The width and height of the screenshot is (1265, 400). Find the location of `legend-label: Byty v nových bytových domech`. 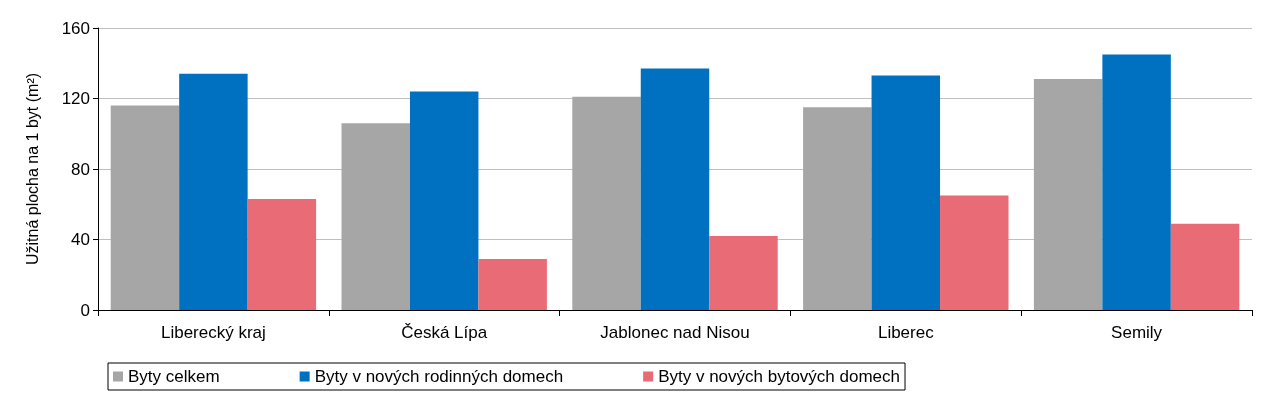

legend-label: Byty v nových bytových domech is located at coordinates (779, 376).